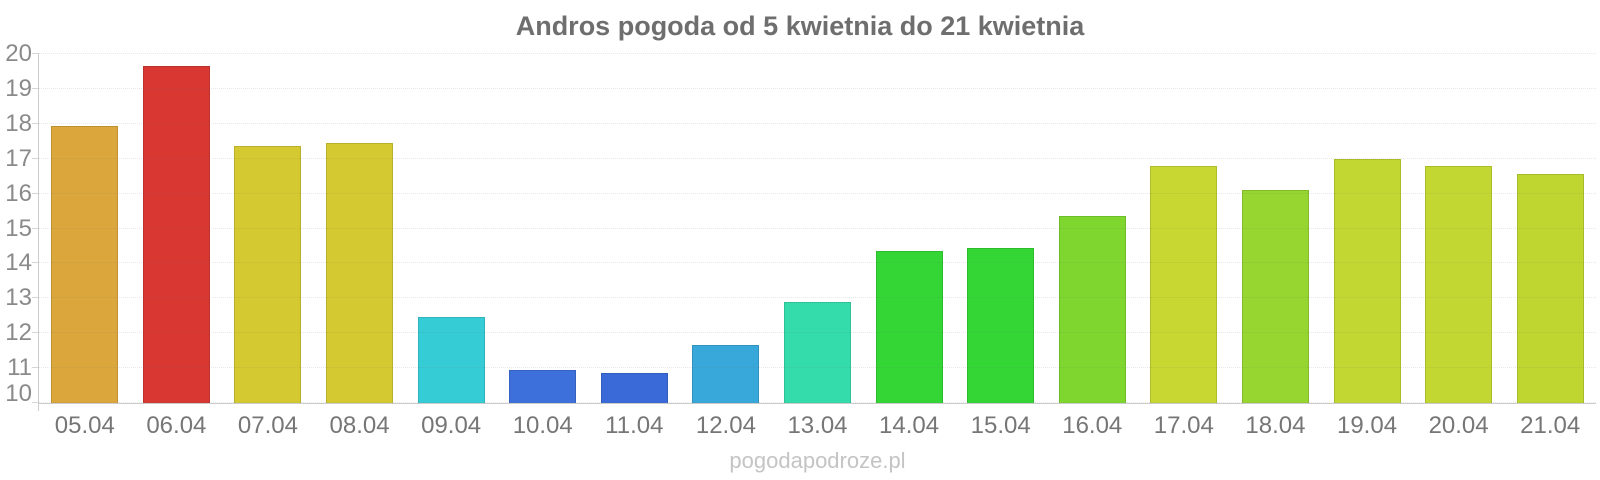 The image size is (1600, 480). Describe the element at coordinates (817, 403) in the screenshot. I see `x-axis-line` at that location.